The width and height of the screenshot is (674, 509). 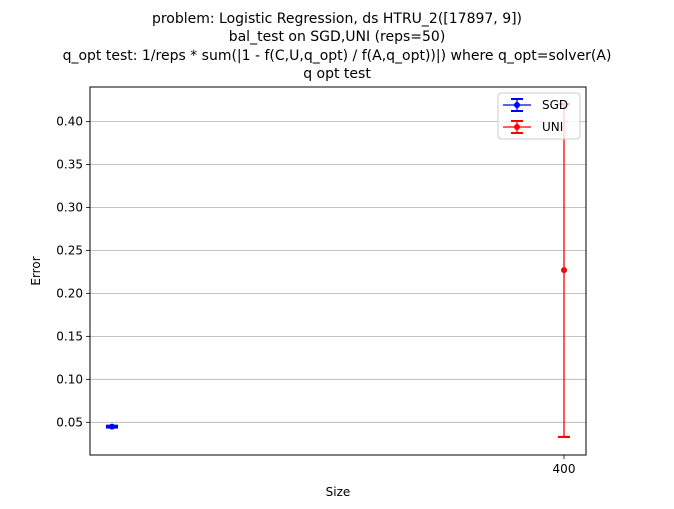 What do you see at coordinates (69, 250) in the screenshot?
I see `y-tick-label: 0.25` at bounding box center [69, 250].